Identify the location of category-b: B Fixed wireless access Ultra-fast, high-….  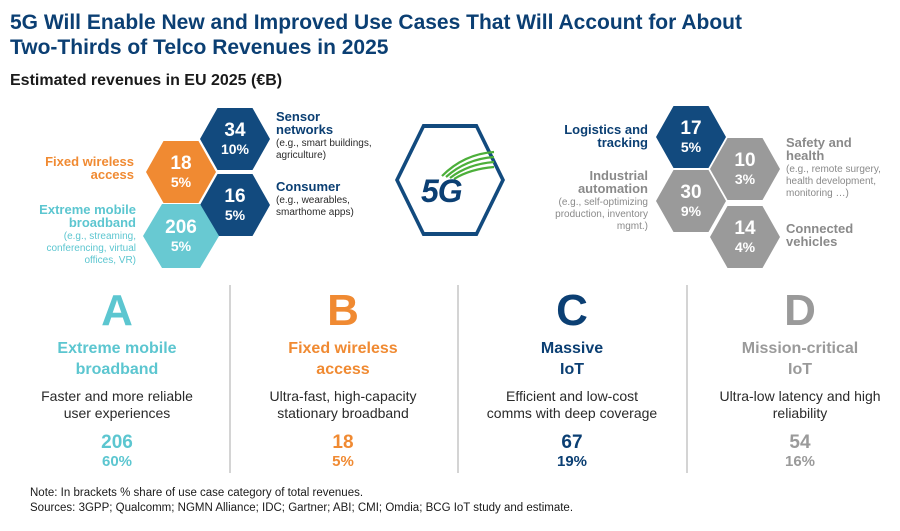
(343, 379).